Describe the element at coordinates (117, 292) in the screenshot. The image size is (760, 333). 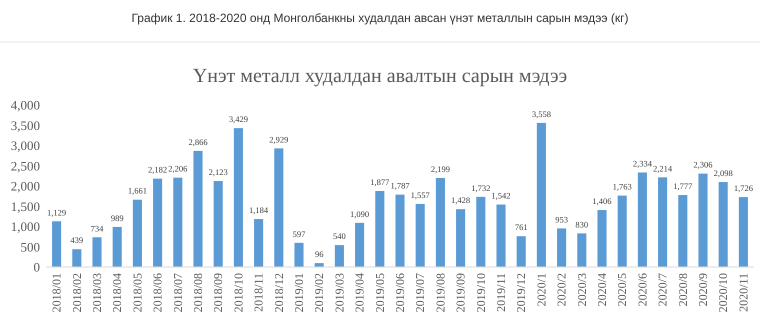
I see `x-tick-label: 2018/04` at that location.